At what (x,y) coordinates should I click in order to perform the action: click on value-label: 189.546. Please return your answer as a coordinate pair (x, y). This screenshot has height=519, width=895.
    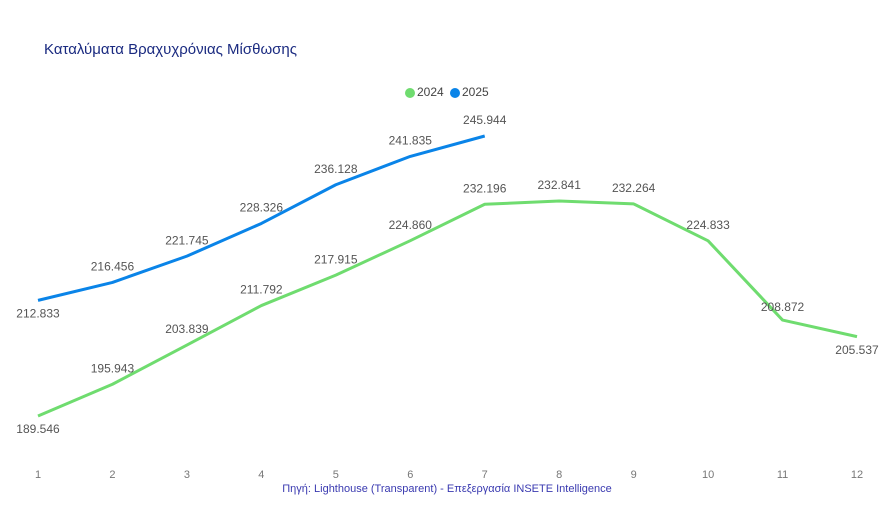
    Looking at the image, I should click on (38, 429).